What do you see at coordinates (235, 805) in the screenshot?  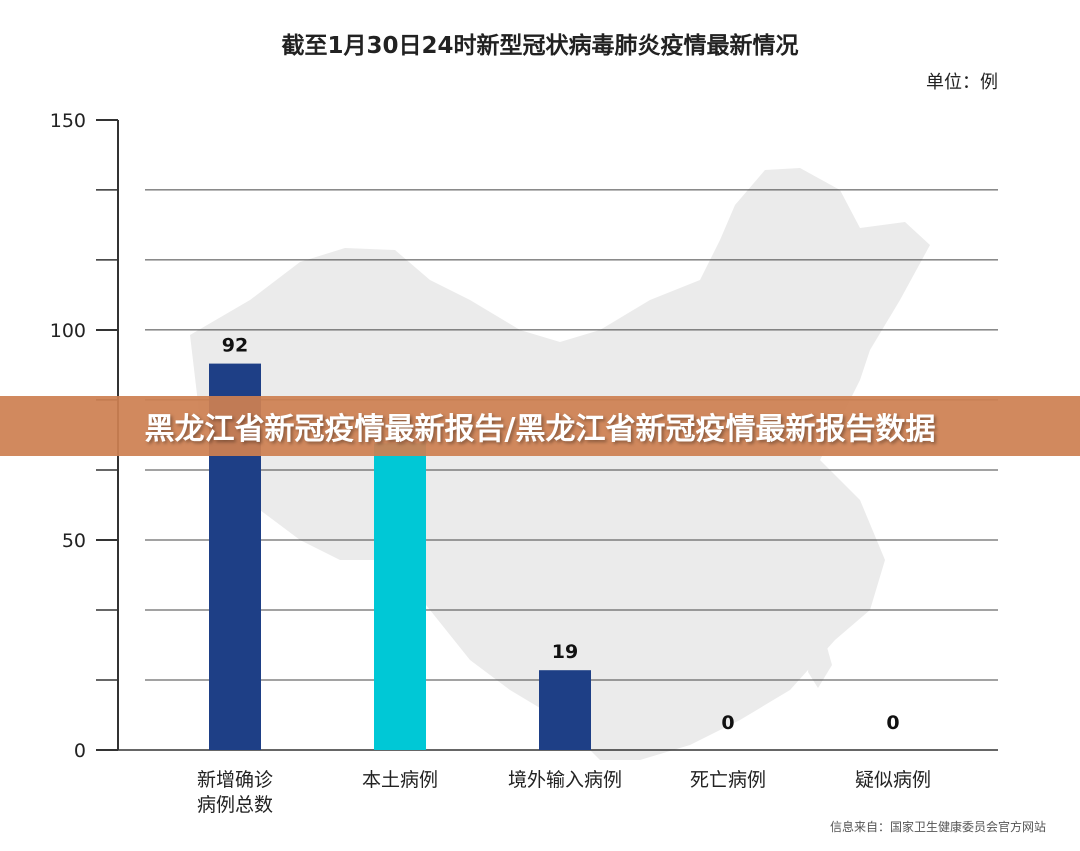 I see `x-tick-label: 病例总数` at bounding box center [235, 805].